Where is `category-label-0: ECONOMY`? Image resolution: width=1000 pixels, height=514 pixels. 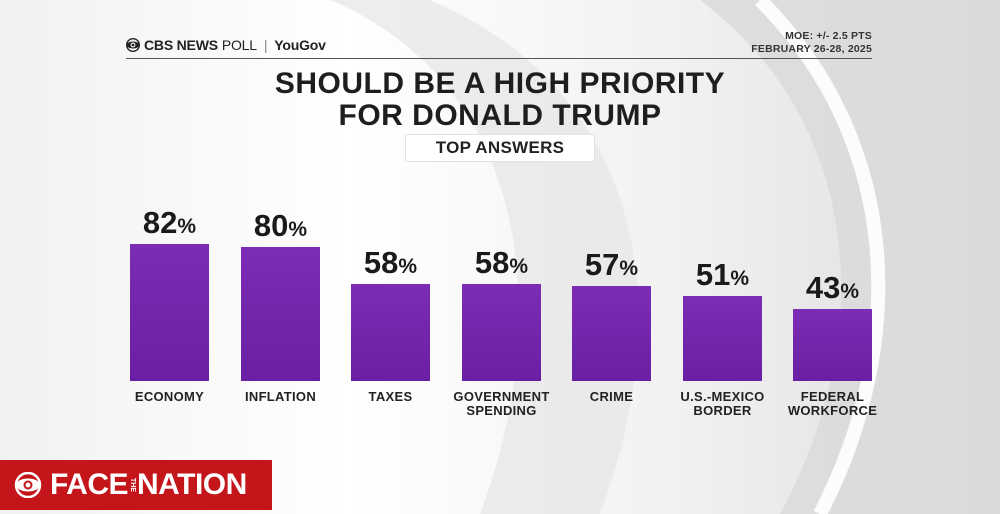
category-label-0: ECONOMY is located at coordinates (169, 396).